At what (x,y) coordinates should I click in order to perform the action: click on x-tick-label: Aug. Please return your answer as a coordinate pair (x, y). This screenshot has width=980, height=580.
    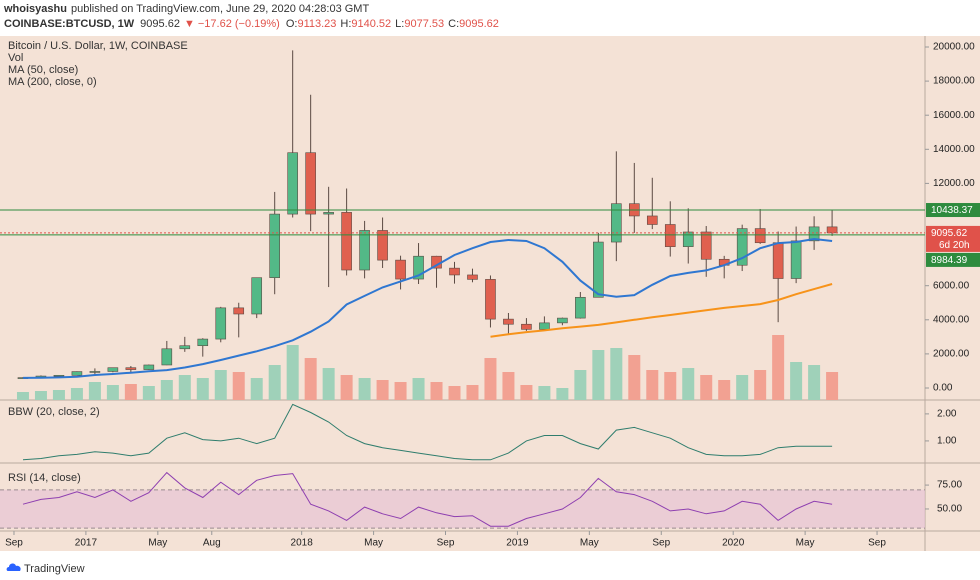
    Looking at the image, I should click on (212, 543).